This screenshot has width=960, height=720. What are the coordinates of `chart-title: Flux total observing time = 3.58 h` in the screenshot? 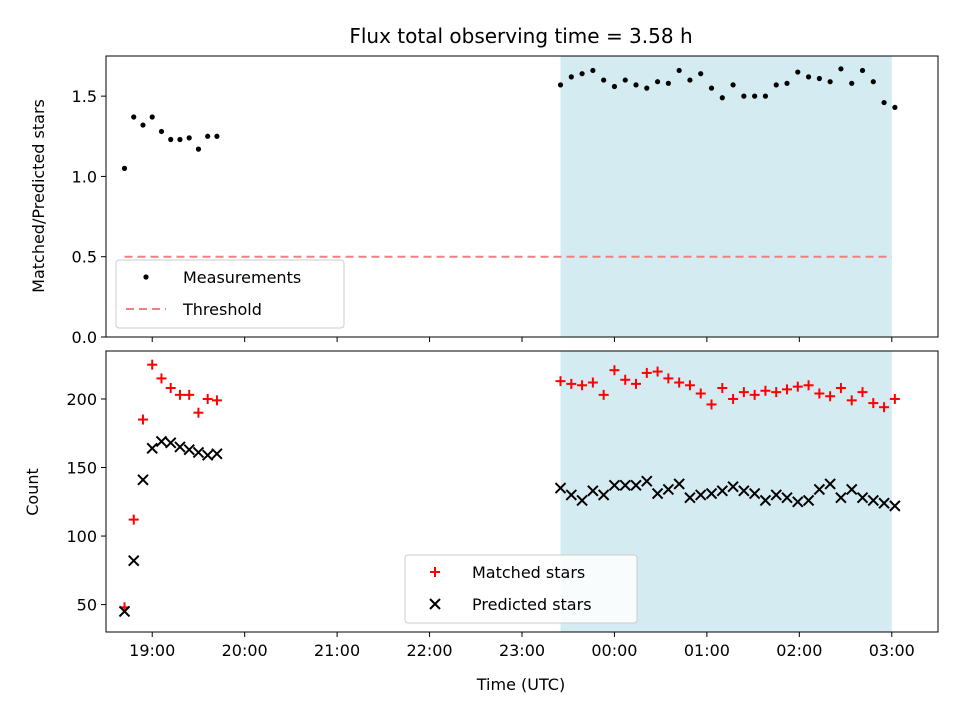 It's located at (520, 36).